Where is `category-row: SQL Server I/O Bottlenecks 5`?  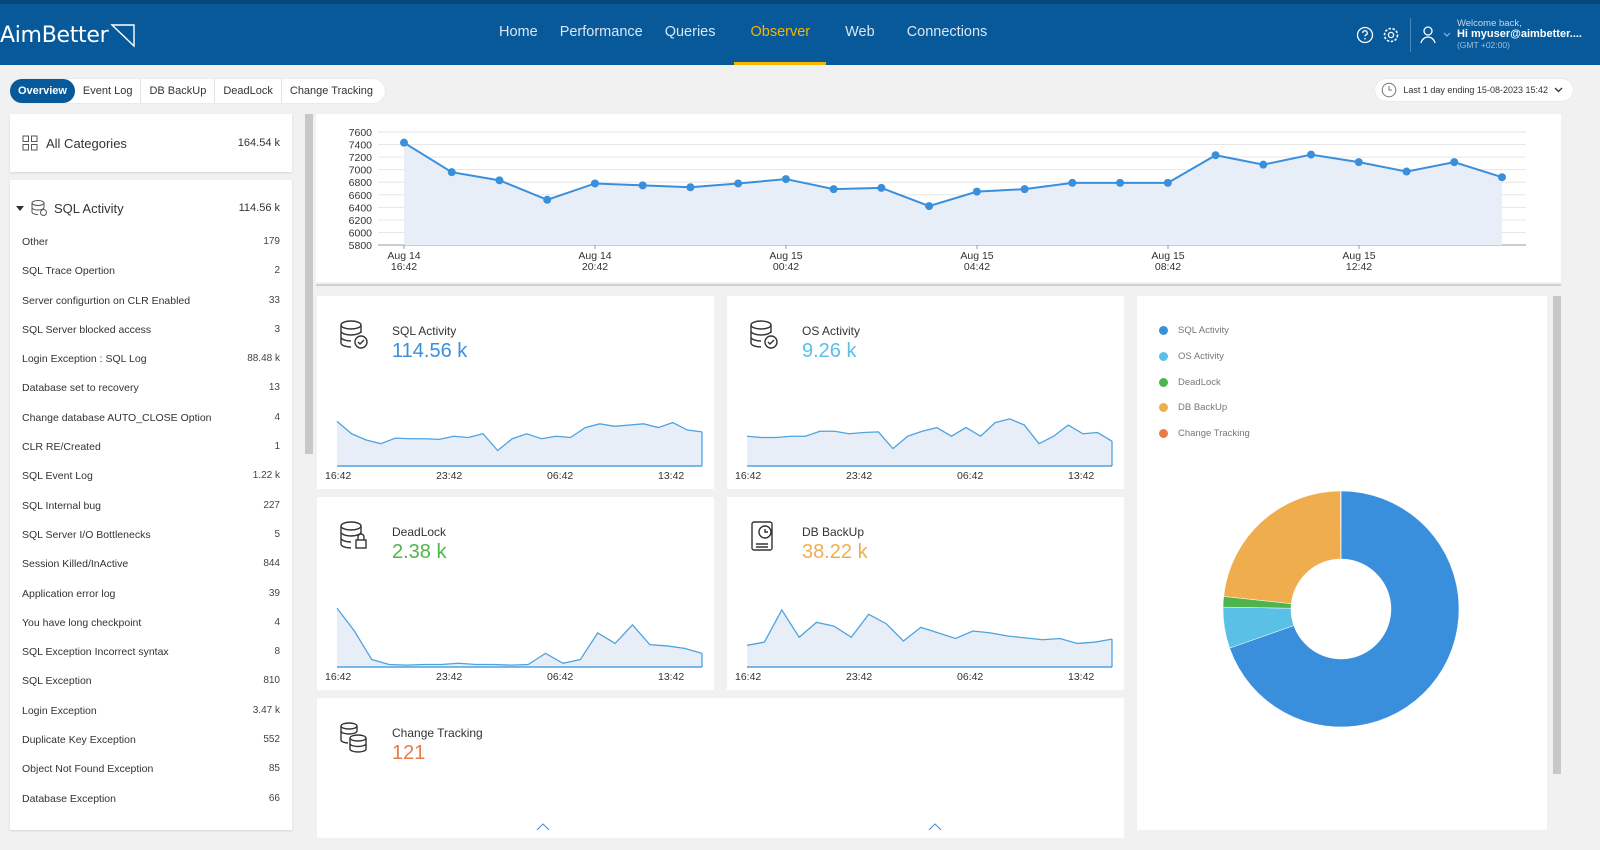 category-row: SQL Server I/O Bottlenecks 5 is located at coordinates (151, 543).